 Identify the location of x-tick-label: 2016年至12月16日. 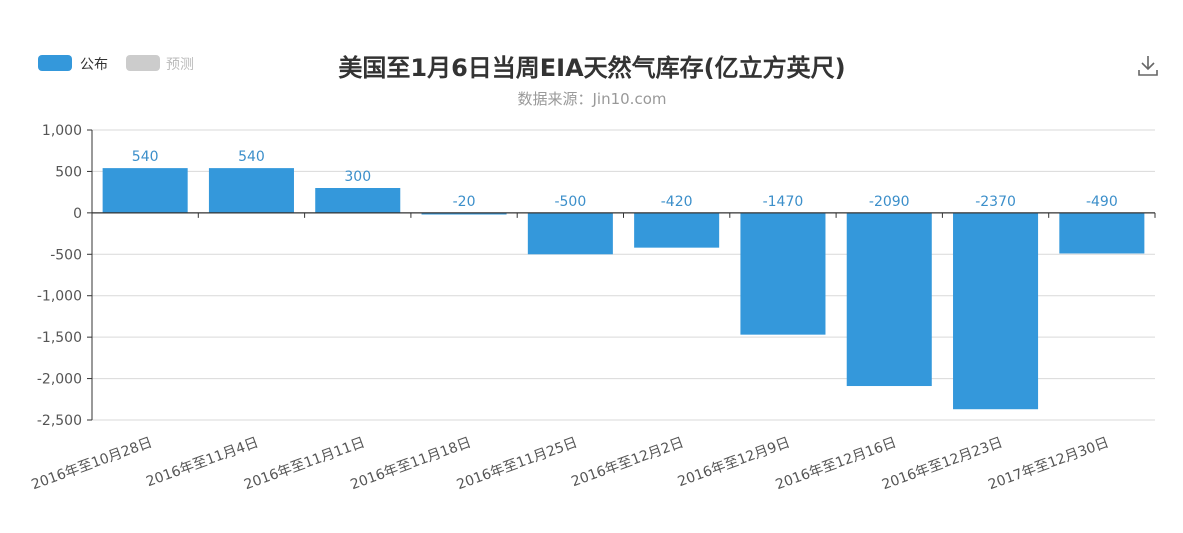
(836, 464).